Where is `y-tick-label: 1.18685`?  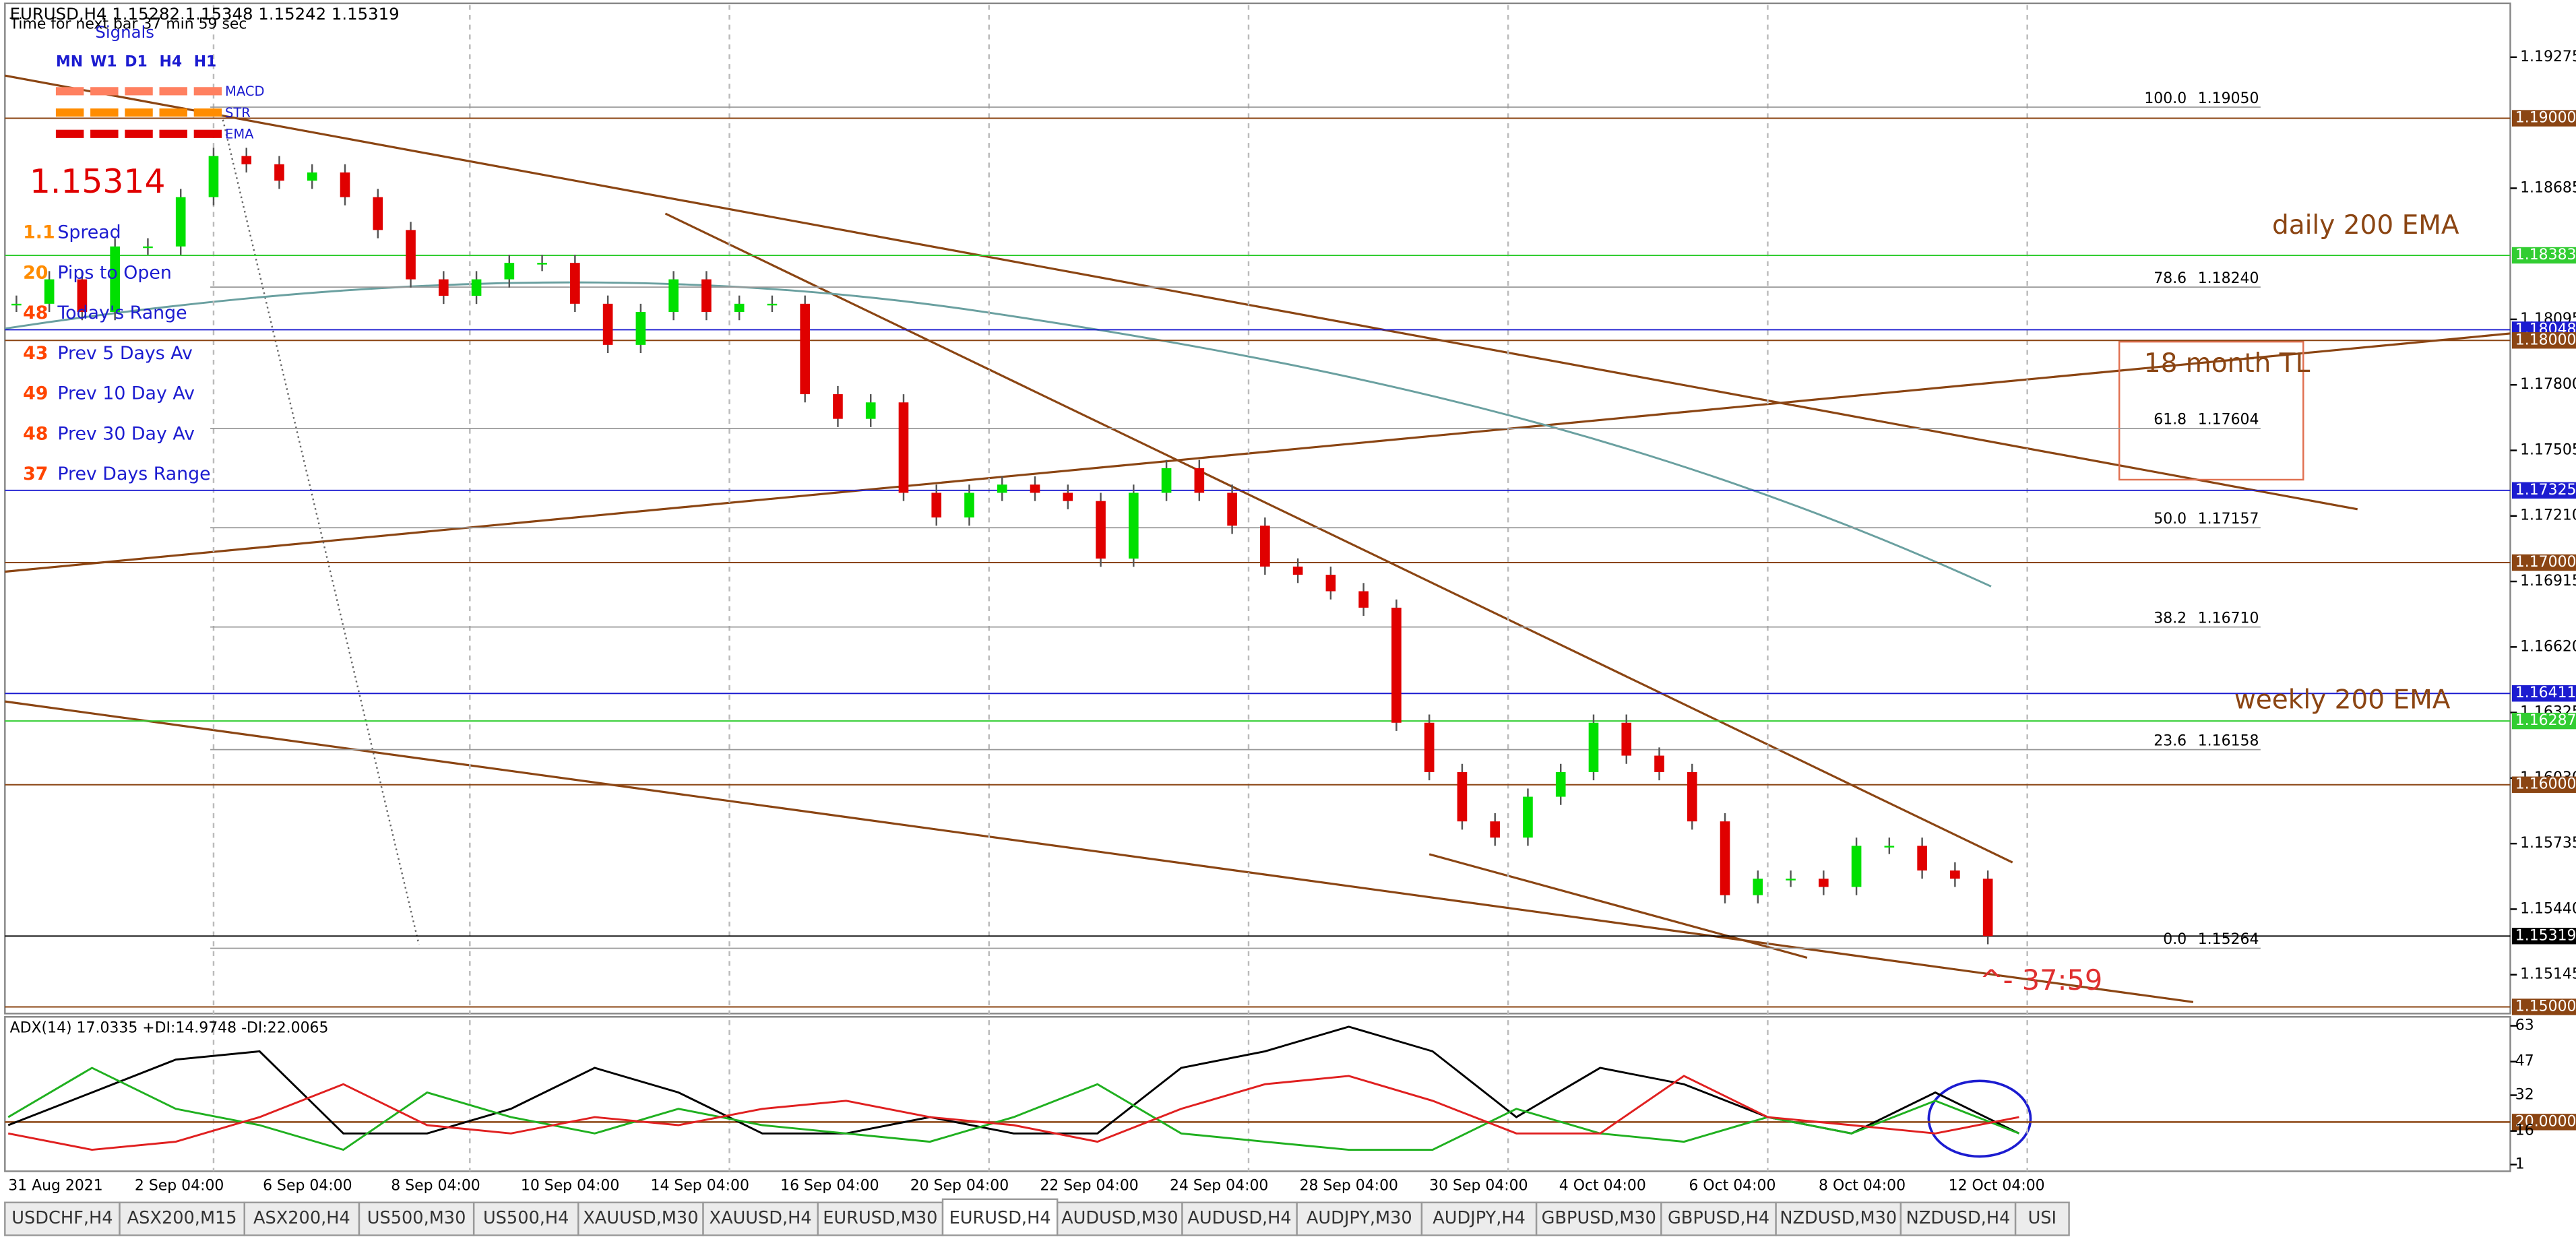
y-tick-label: 1.18685 is located at coordinates (2548, 187).